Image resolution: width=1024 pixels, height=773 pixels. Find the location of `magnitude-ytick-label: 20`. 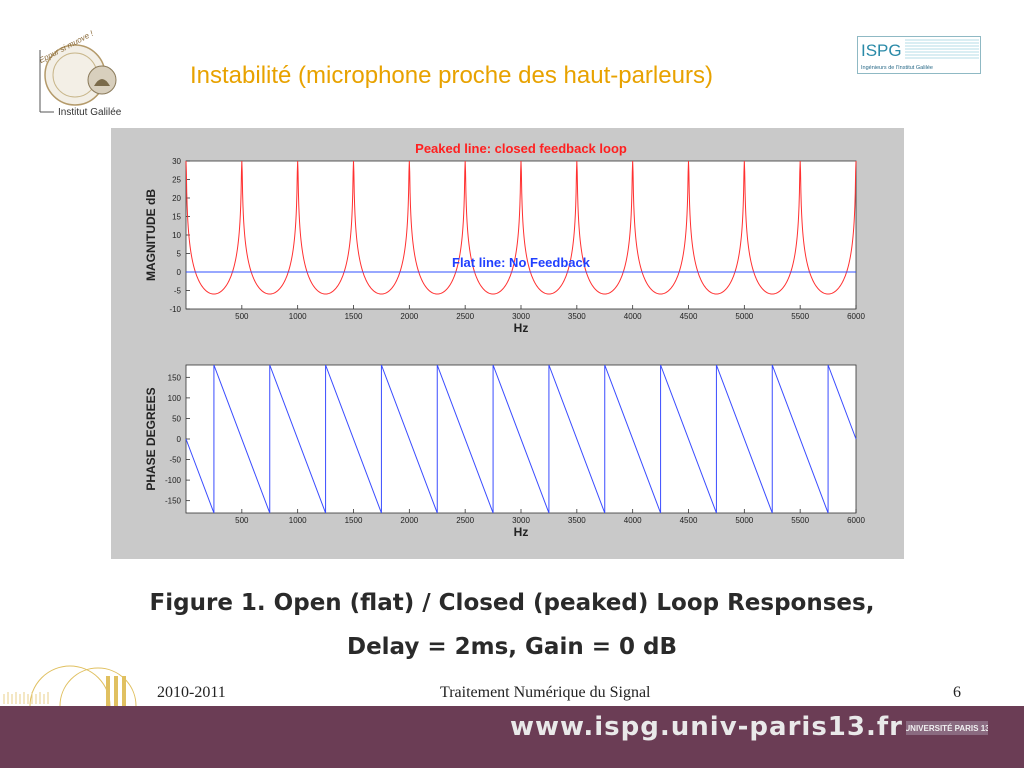

magnitude-ytick-label: 20 is located at coordinates (176, 198).